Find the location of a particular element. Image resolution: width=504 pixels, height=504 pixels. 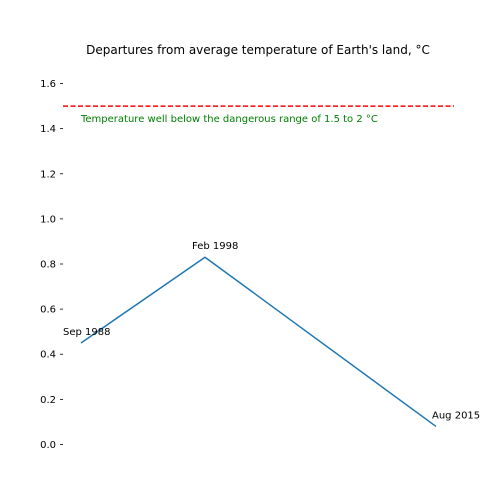

y-tick-label: 0.4 is located at coordinates (48, 355).